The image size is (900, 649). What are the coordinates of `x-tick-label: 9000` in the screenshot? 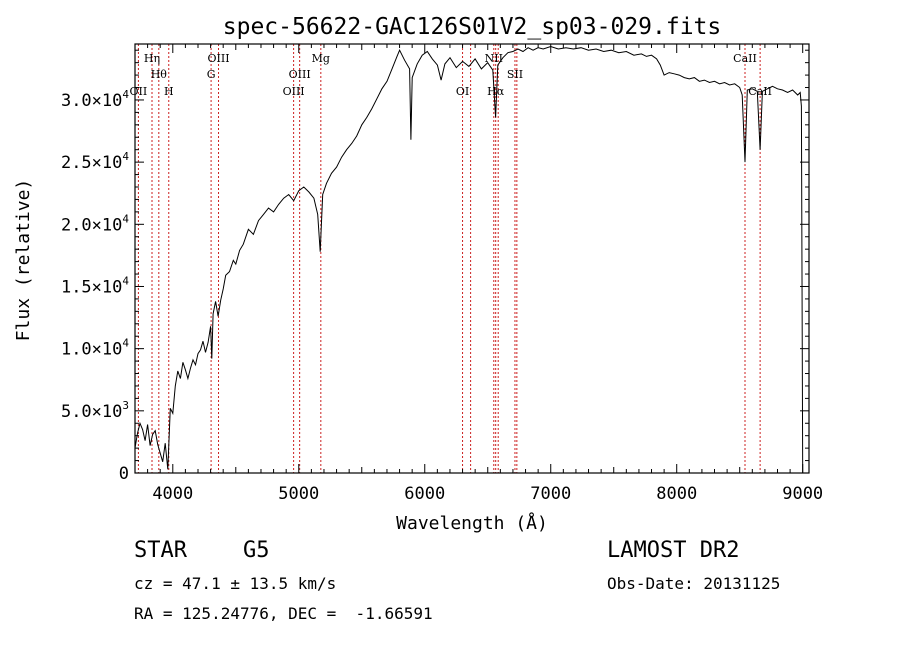 It's located at (802, 494).